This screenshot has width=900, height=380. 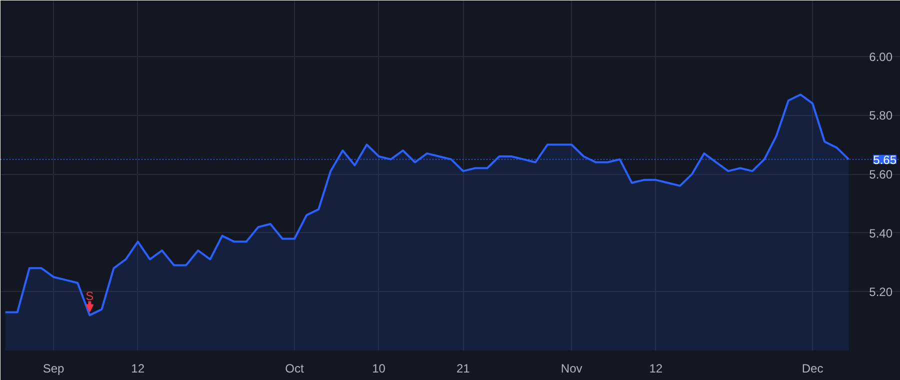 I want to click on x-tick-label: Oct, so click(x=294, y=369).